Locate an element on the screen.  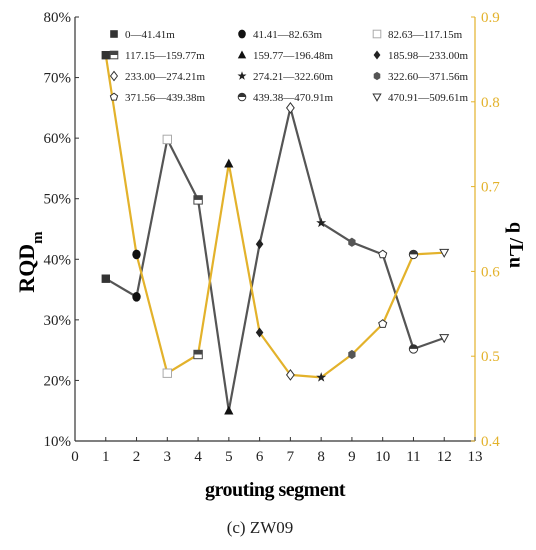
legend-label-12: 470.91—509.61m is located at coordinates (428, 98).